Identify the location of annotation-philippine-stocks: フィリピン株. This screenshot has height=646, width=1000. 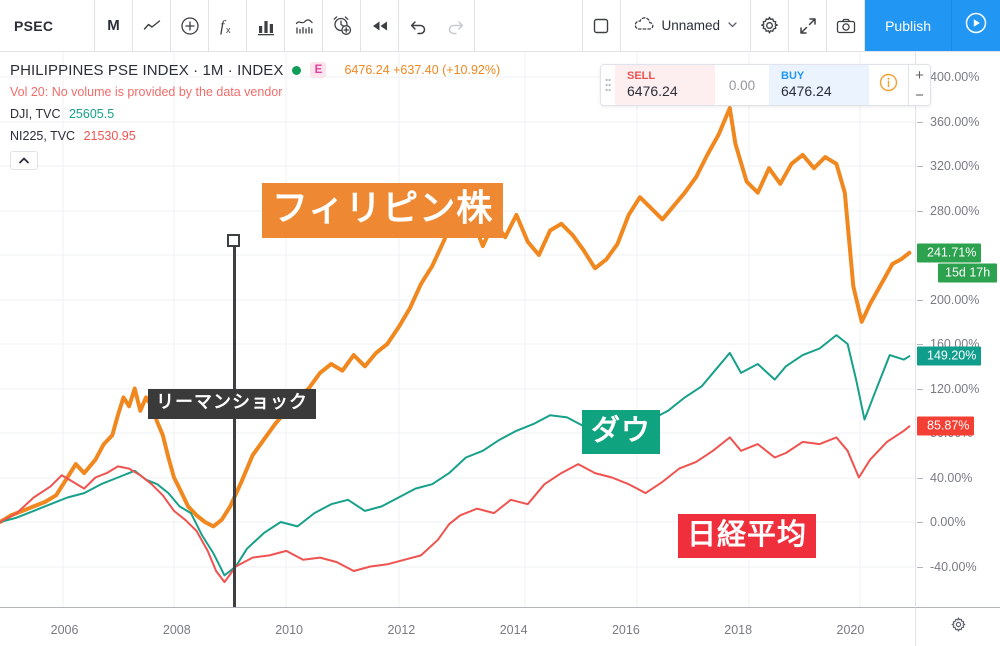
(383, 210).